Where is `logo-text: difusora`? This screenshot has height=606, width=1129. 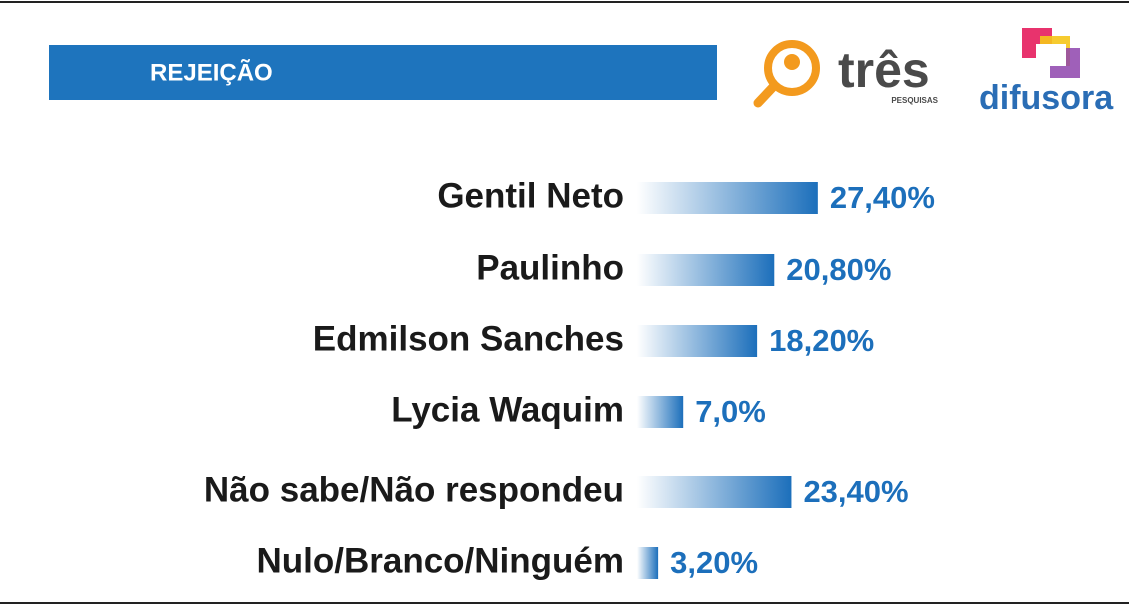 logo-text: difusora is located at coordinates (1046, 98).